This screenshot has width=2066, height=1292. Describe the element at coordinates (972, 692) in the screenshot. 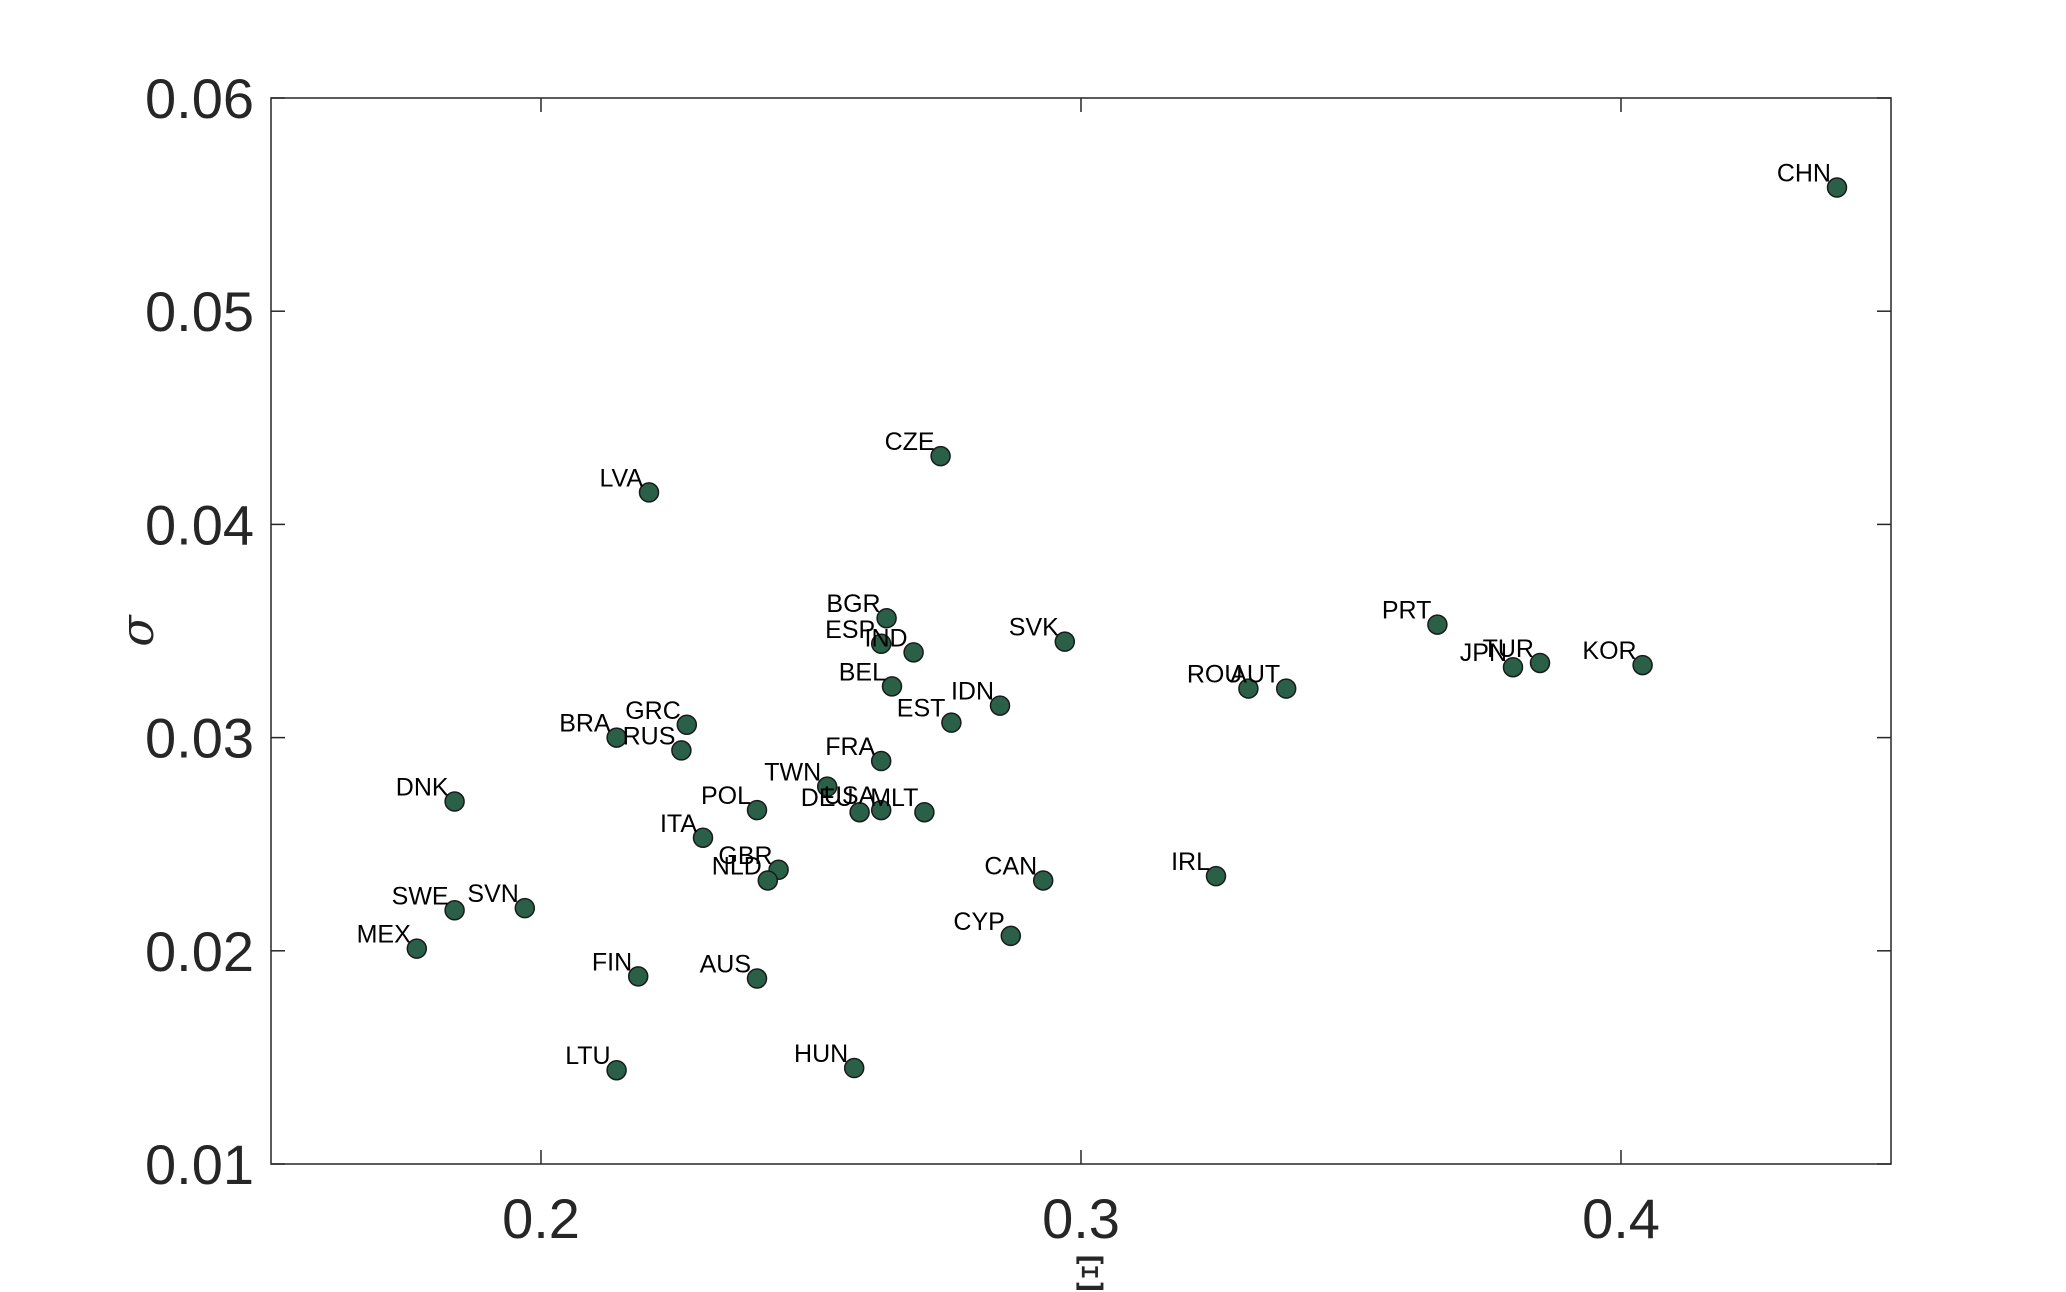

I see `point-label: IDN` at that location.